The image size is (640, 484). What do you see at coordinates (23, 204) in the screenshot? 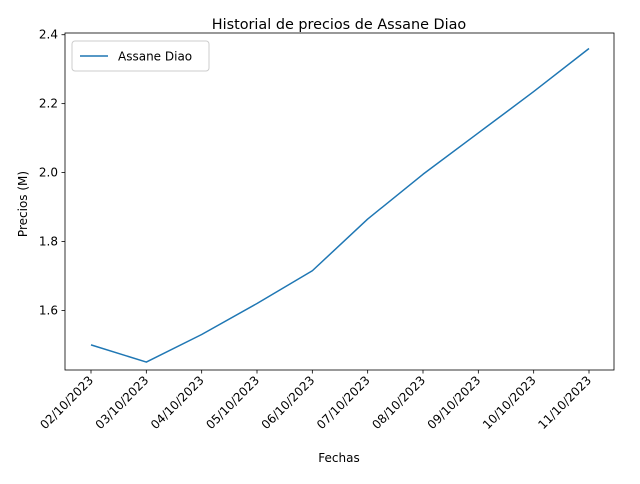
I see `y-axis-label: Precios (M)` at bounding box center [23, 204].